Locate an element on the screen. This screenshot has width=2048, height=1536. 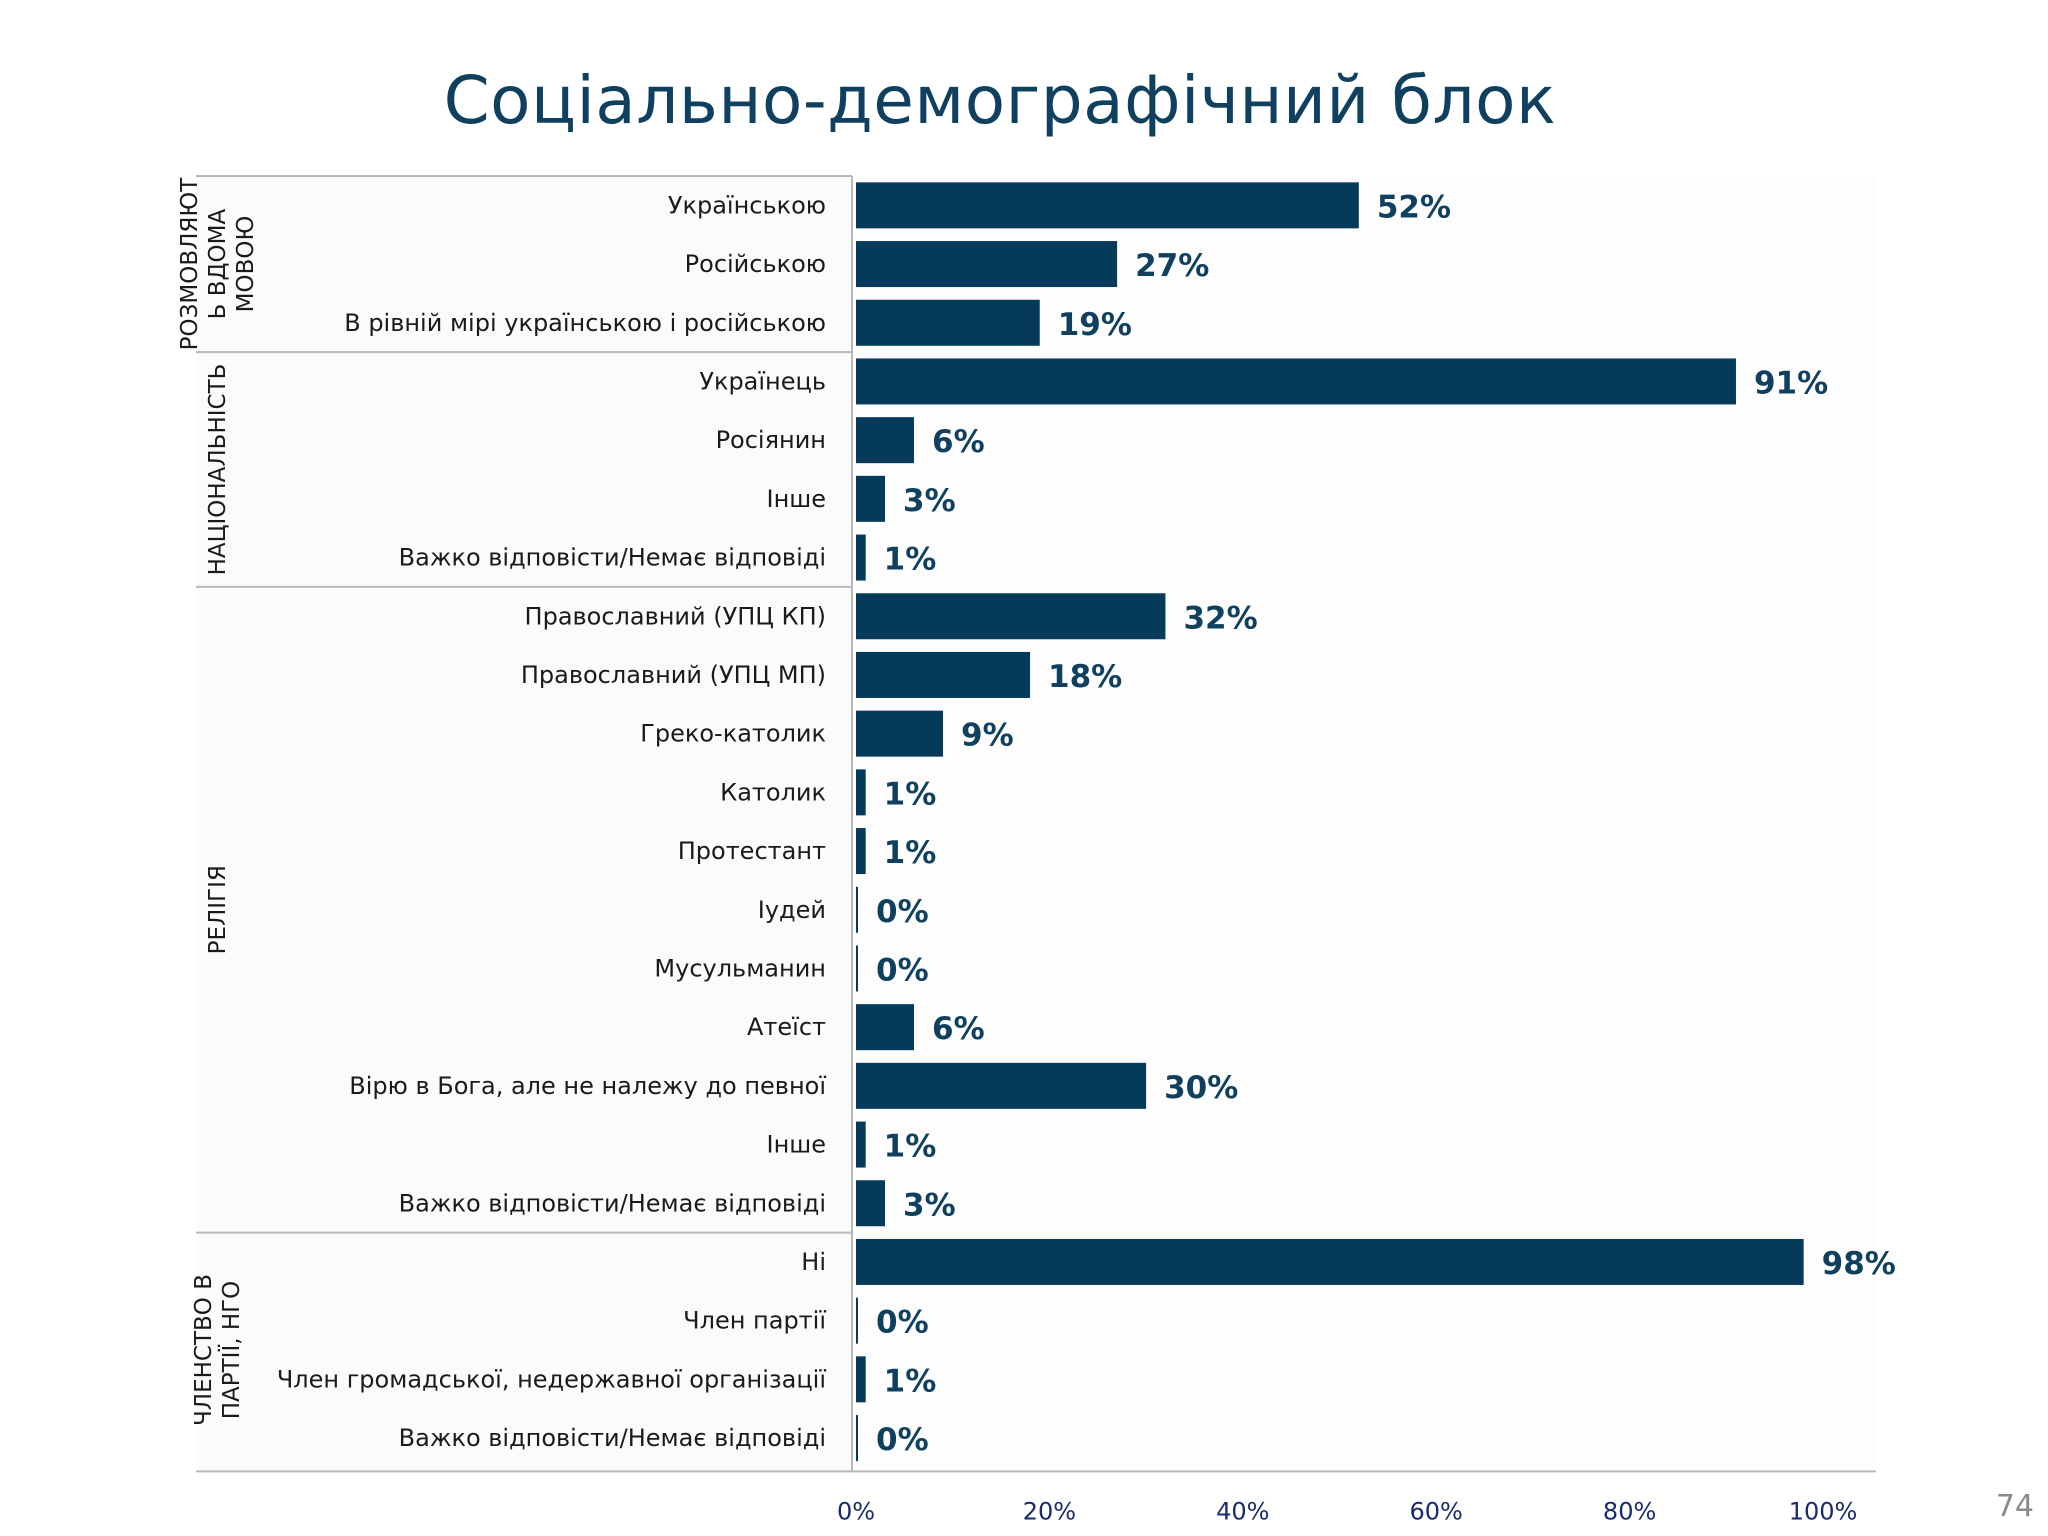
value-label: 18% is located at coordinates (1085, 677).